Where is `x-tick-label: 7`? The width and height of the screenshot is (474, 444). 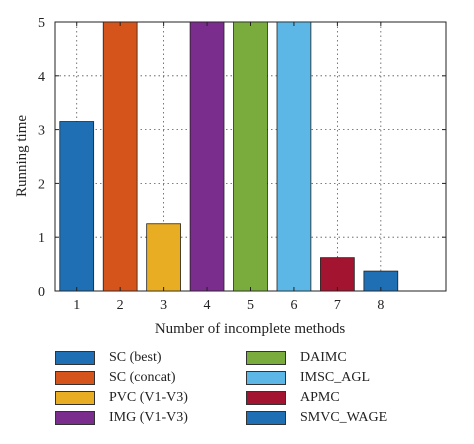 x-tick-label: 7 is located at coordinates (337, 305).